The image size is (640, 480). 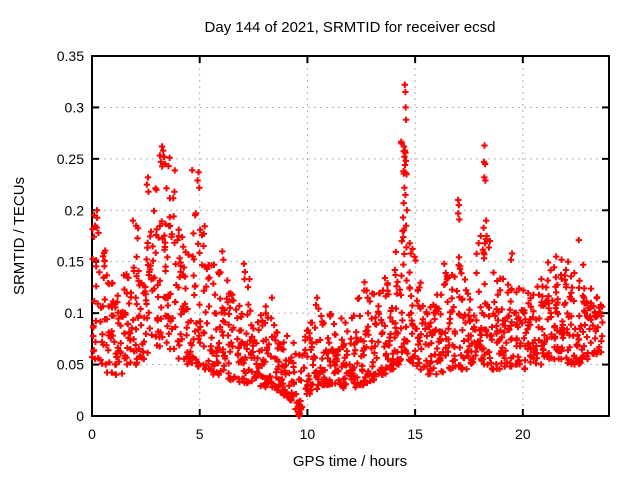 I want to click on y-tick-label: 0.3, so click(x=75, y=107).